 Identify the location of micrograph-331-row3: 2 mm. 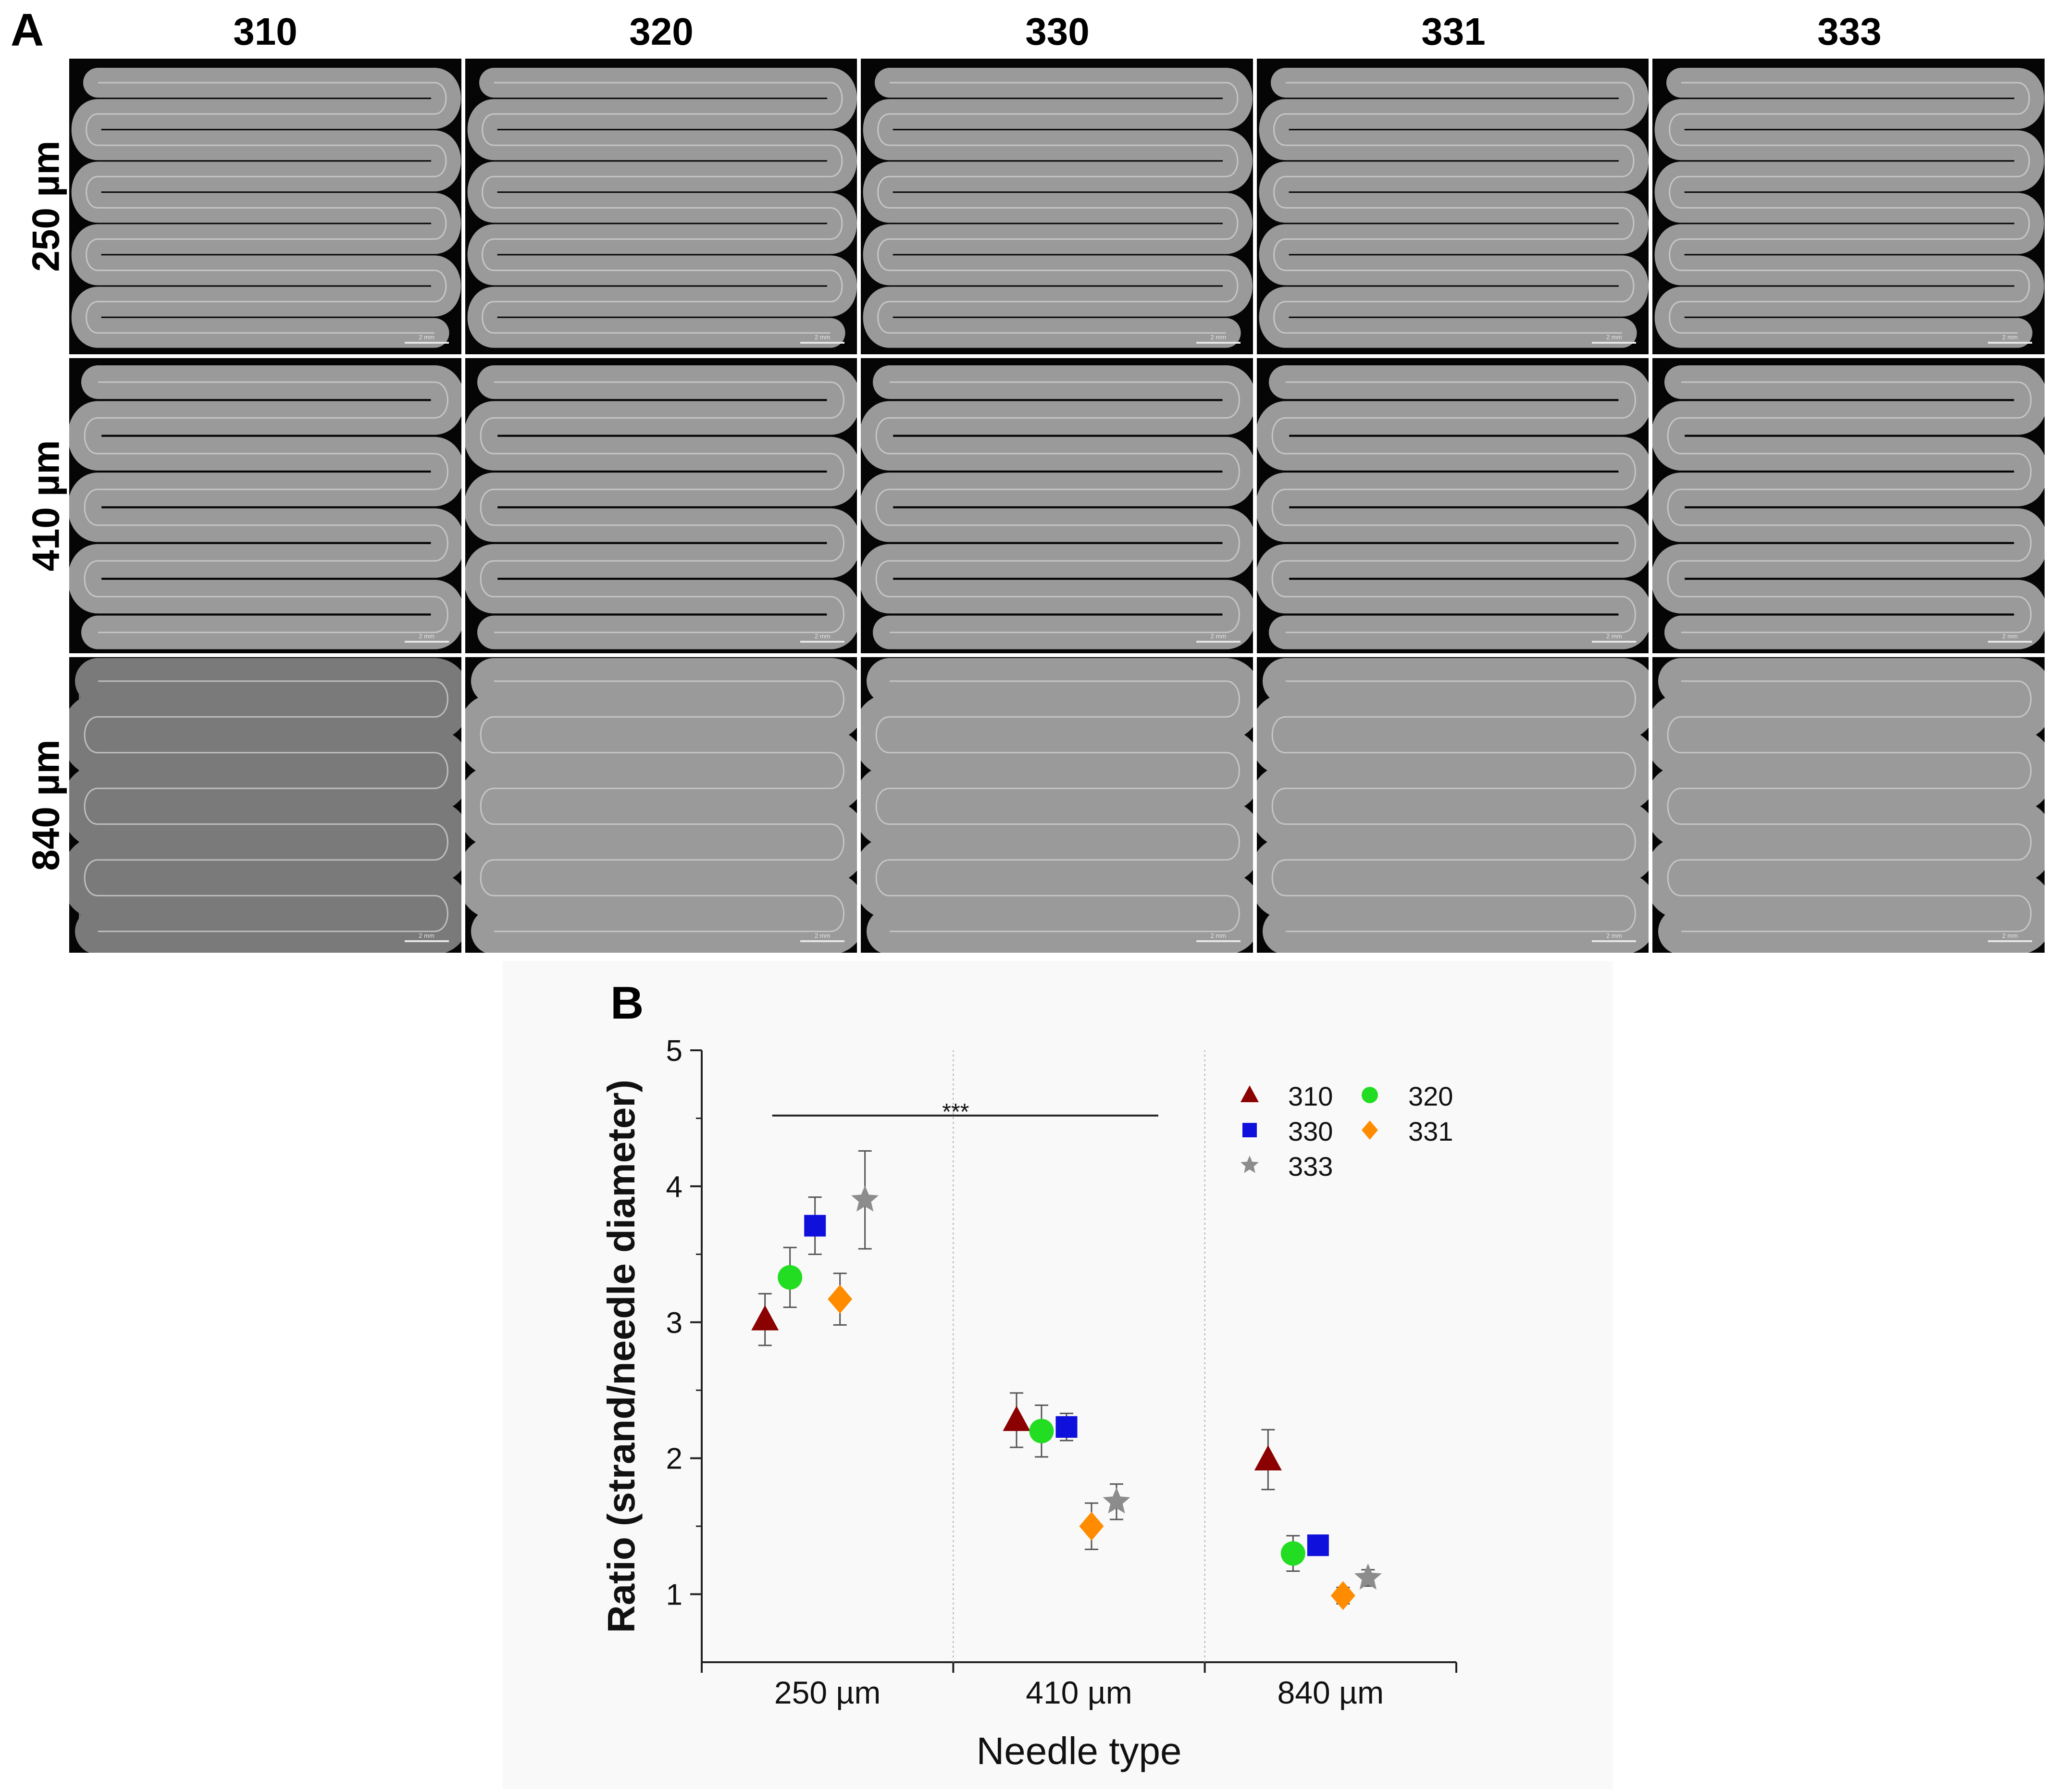
(1452, 805).